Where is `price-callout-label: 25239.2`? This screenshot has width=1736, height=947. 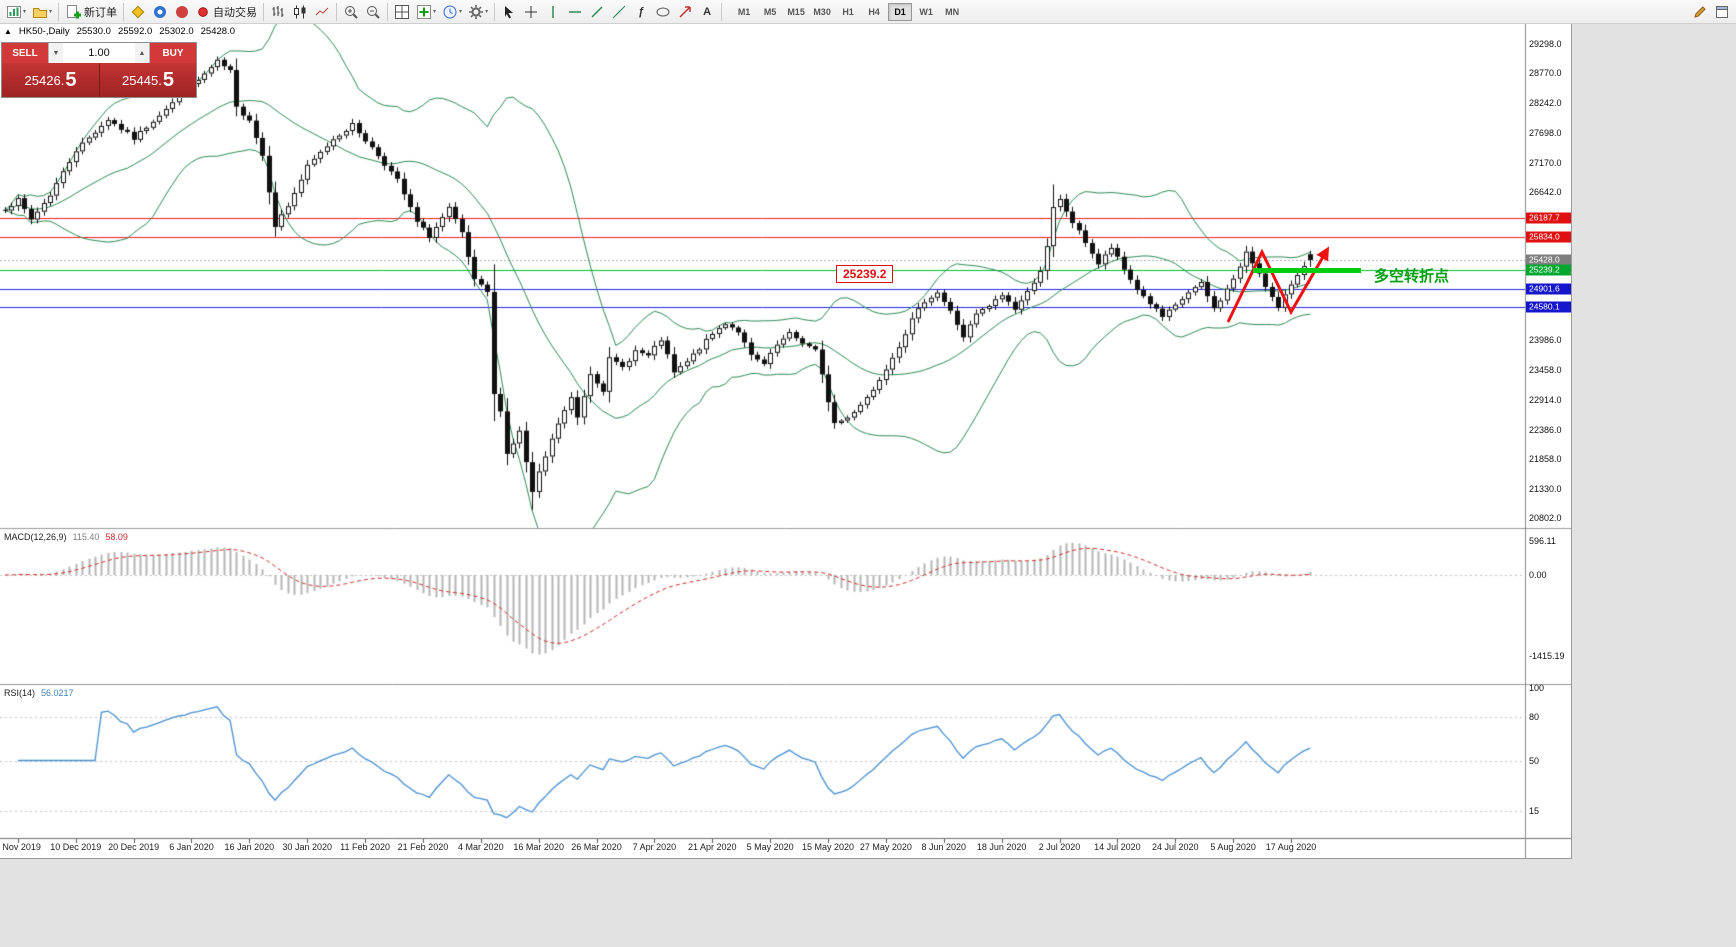
price-callout-label: 25239.2 is located at coordinates (865, 274).